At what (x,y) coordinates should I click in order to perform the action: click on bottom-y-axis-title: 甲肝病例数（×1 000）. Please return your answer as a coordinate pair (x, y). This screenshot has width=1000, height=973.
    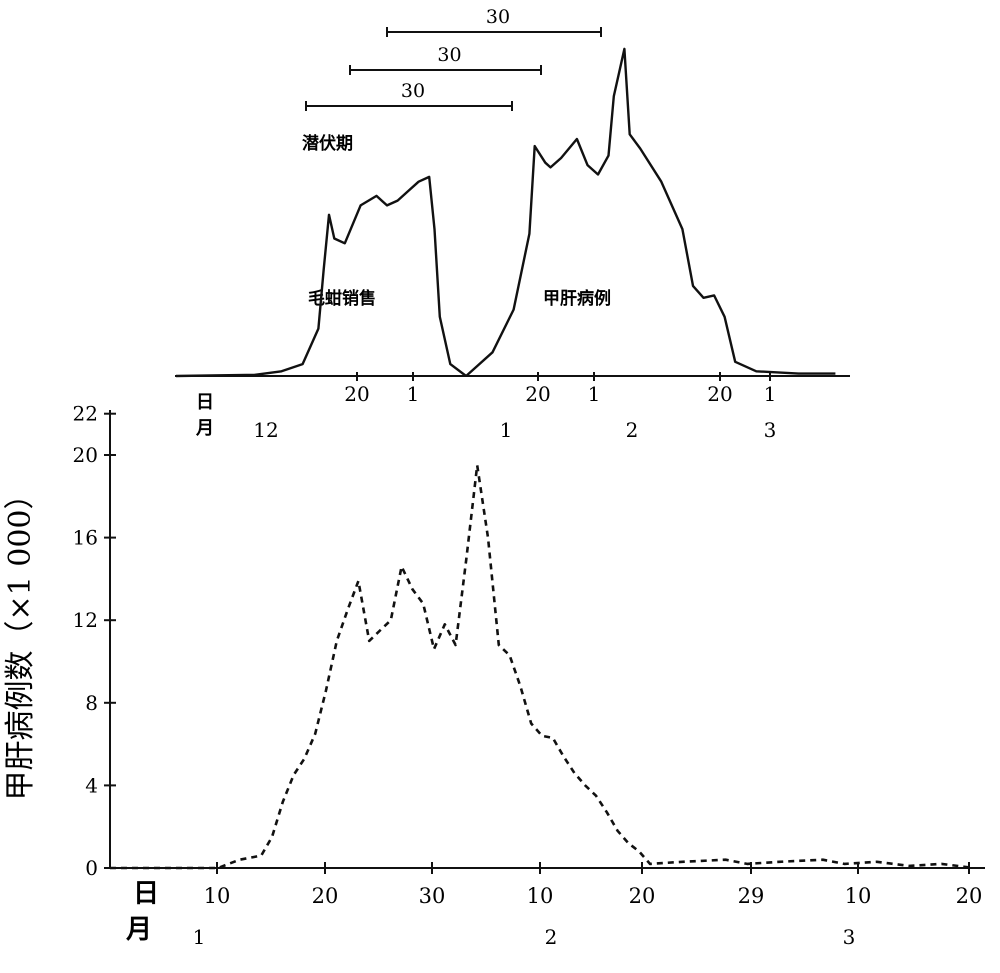
    Looking at the image, I should click on (20, 639).